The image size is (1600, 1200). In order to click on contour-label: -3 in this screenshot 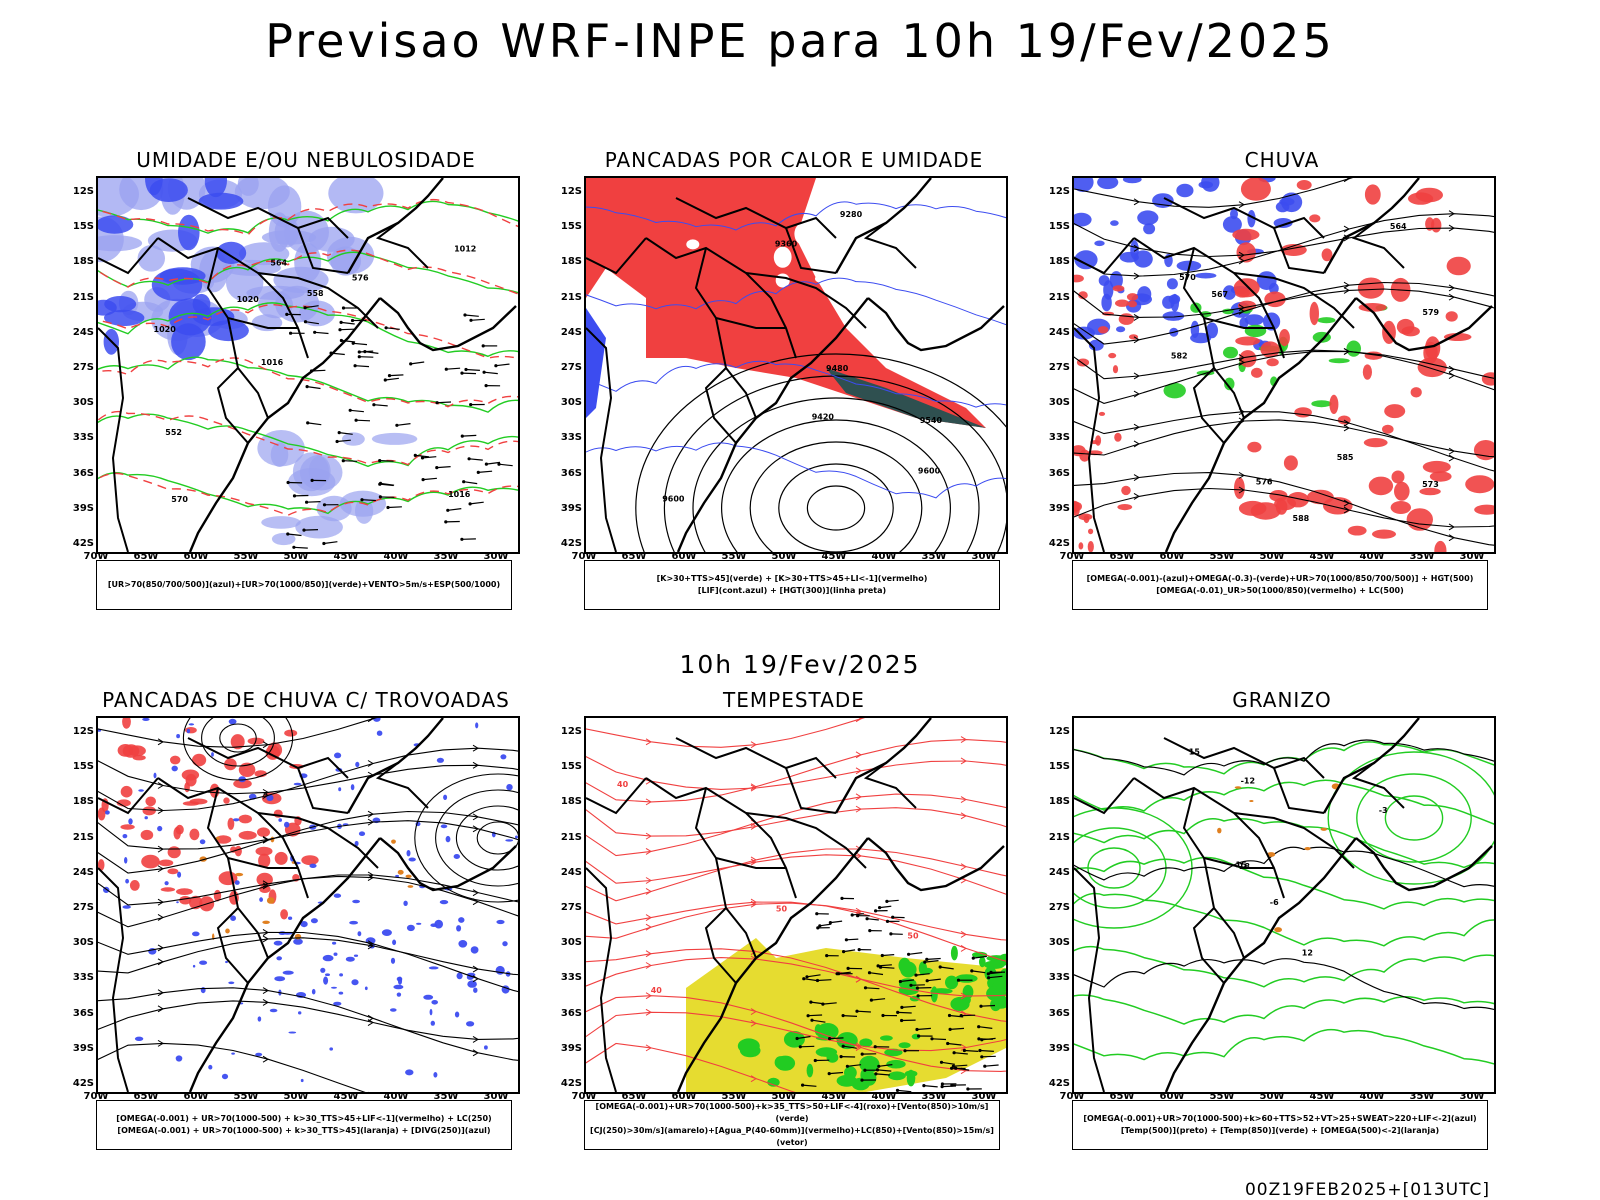, I will do `click(1383, 810)`.